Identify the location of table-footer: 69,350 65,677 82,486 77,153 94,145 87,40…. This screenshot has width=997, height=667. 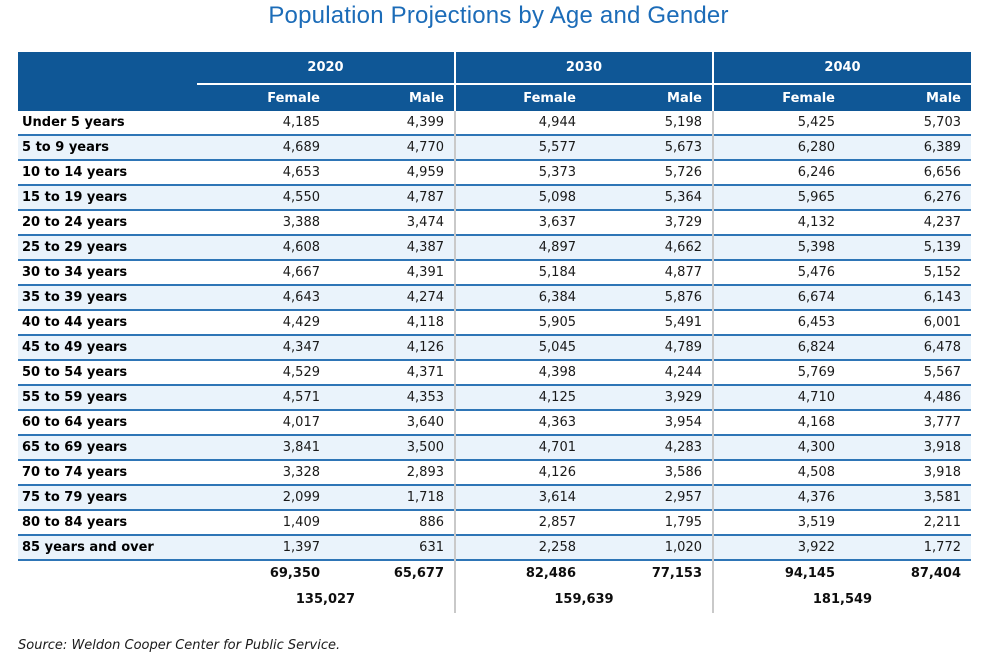
(494, 586).